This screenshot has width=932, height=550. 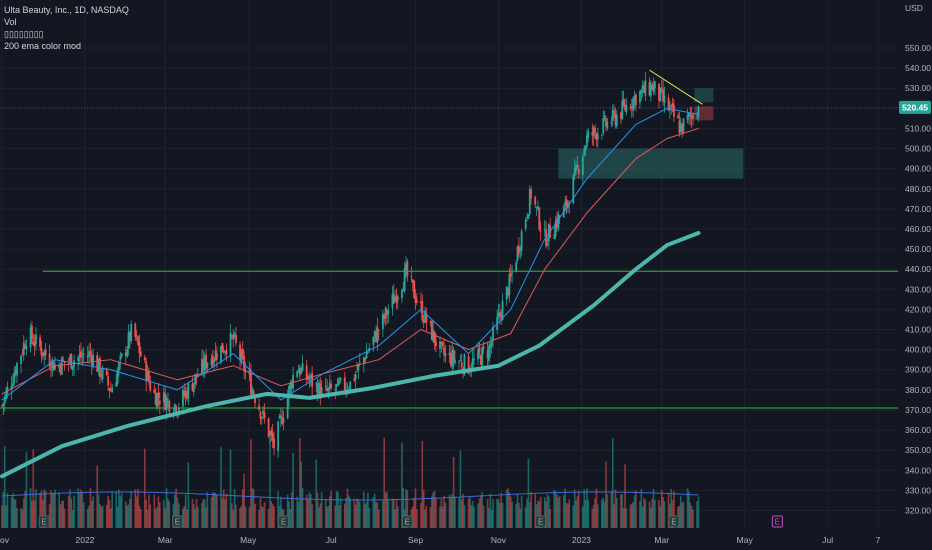 I want to click on time-tick-label: 2023, so click(x=581, y=540).